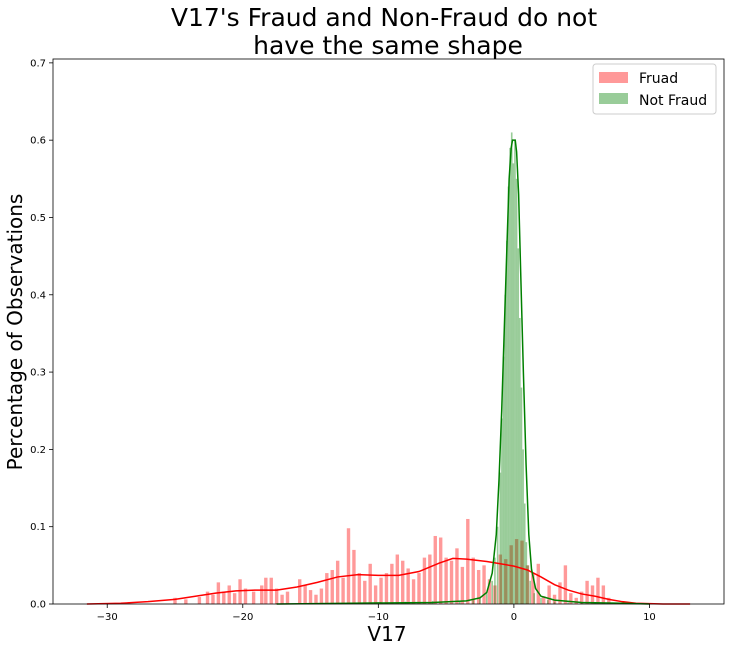 This screenshot has width=733, height=650. I want to click on series-0-kde-line, so click(388, 581).